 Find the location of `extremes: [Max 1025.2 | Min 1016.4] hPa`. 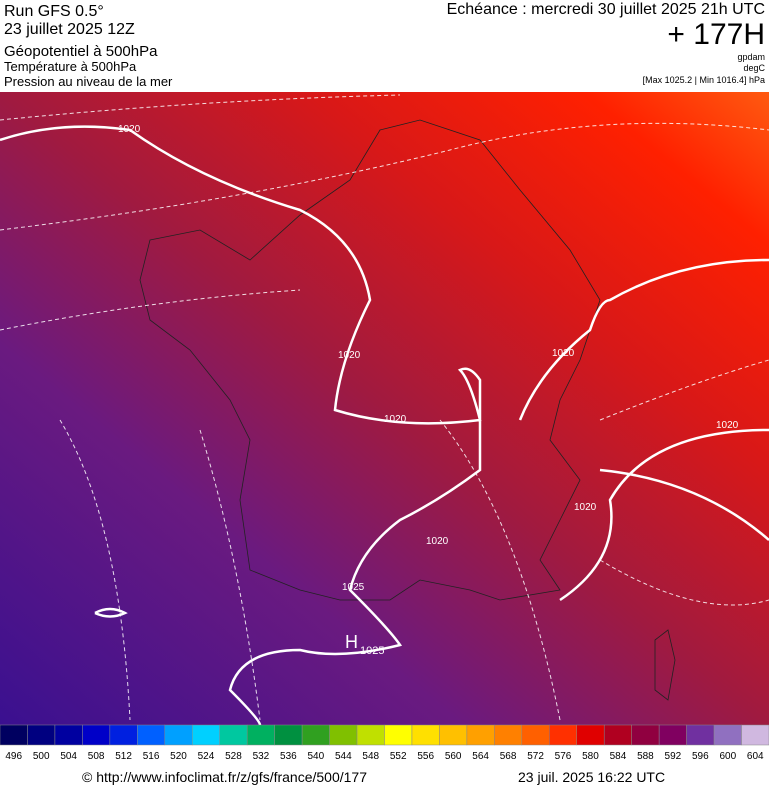

extremes: [Max 1025.2 | Min 1016.4] hPa is located at coordinates (704, 80).